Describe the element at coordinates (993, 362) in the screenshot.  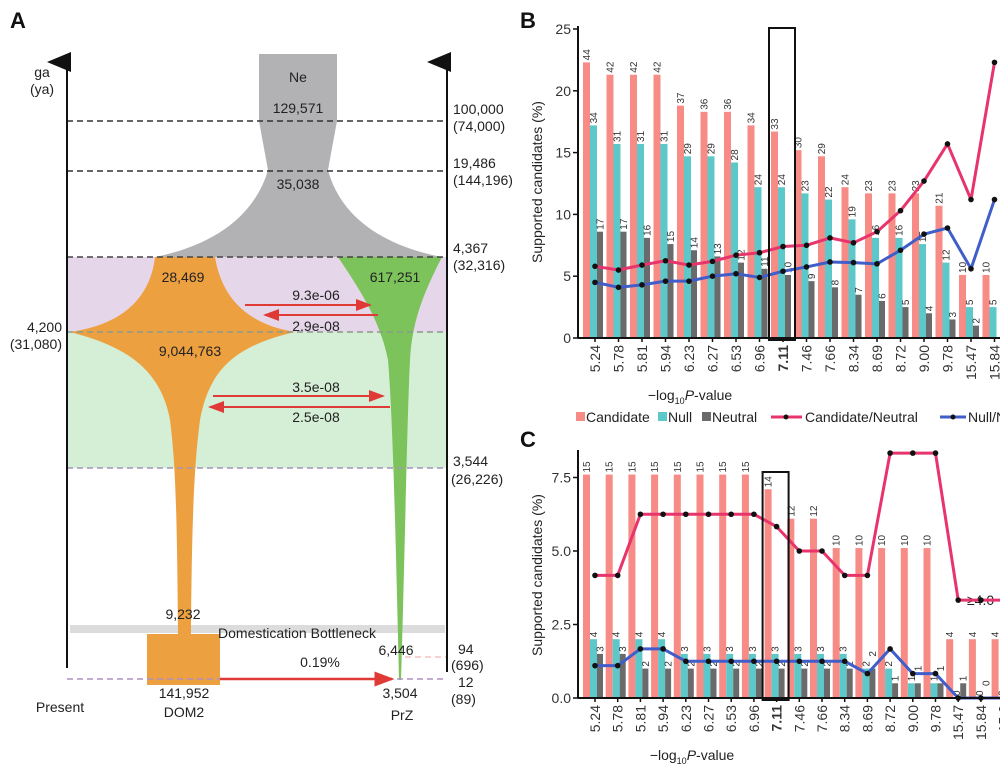
I see `x-tick-label: 15.84` at that location.